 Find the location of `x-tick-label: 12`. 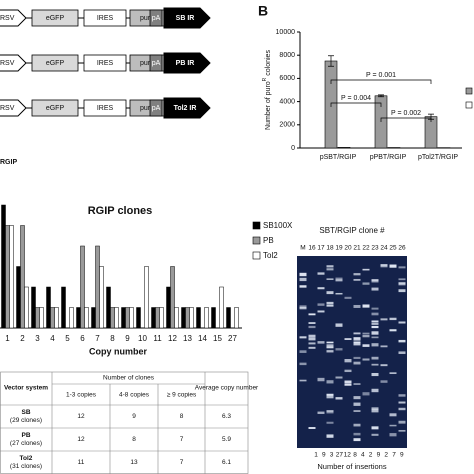

x-tick-label: 12 is located at coordinates (172, 338).